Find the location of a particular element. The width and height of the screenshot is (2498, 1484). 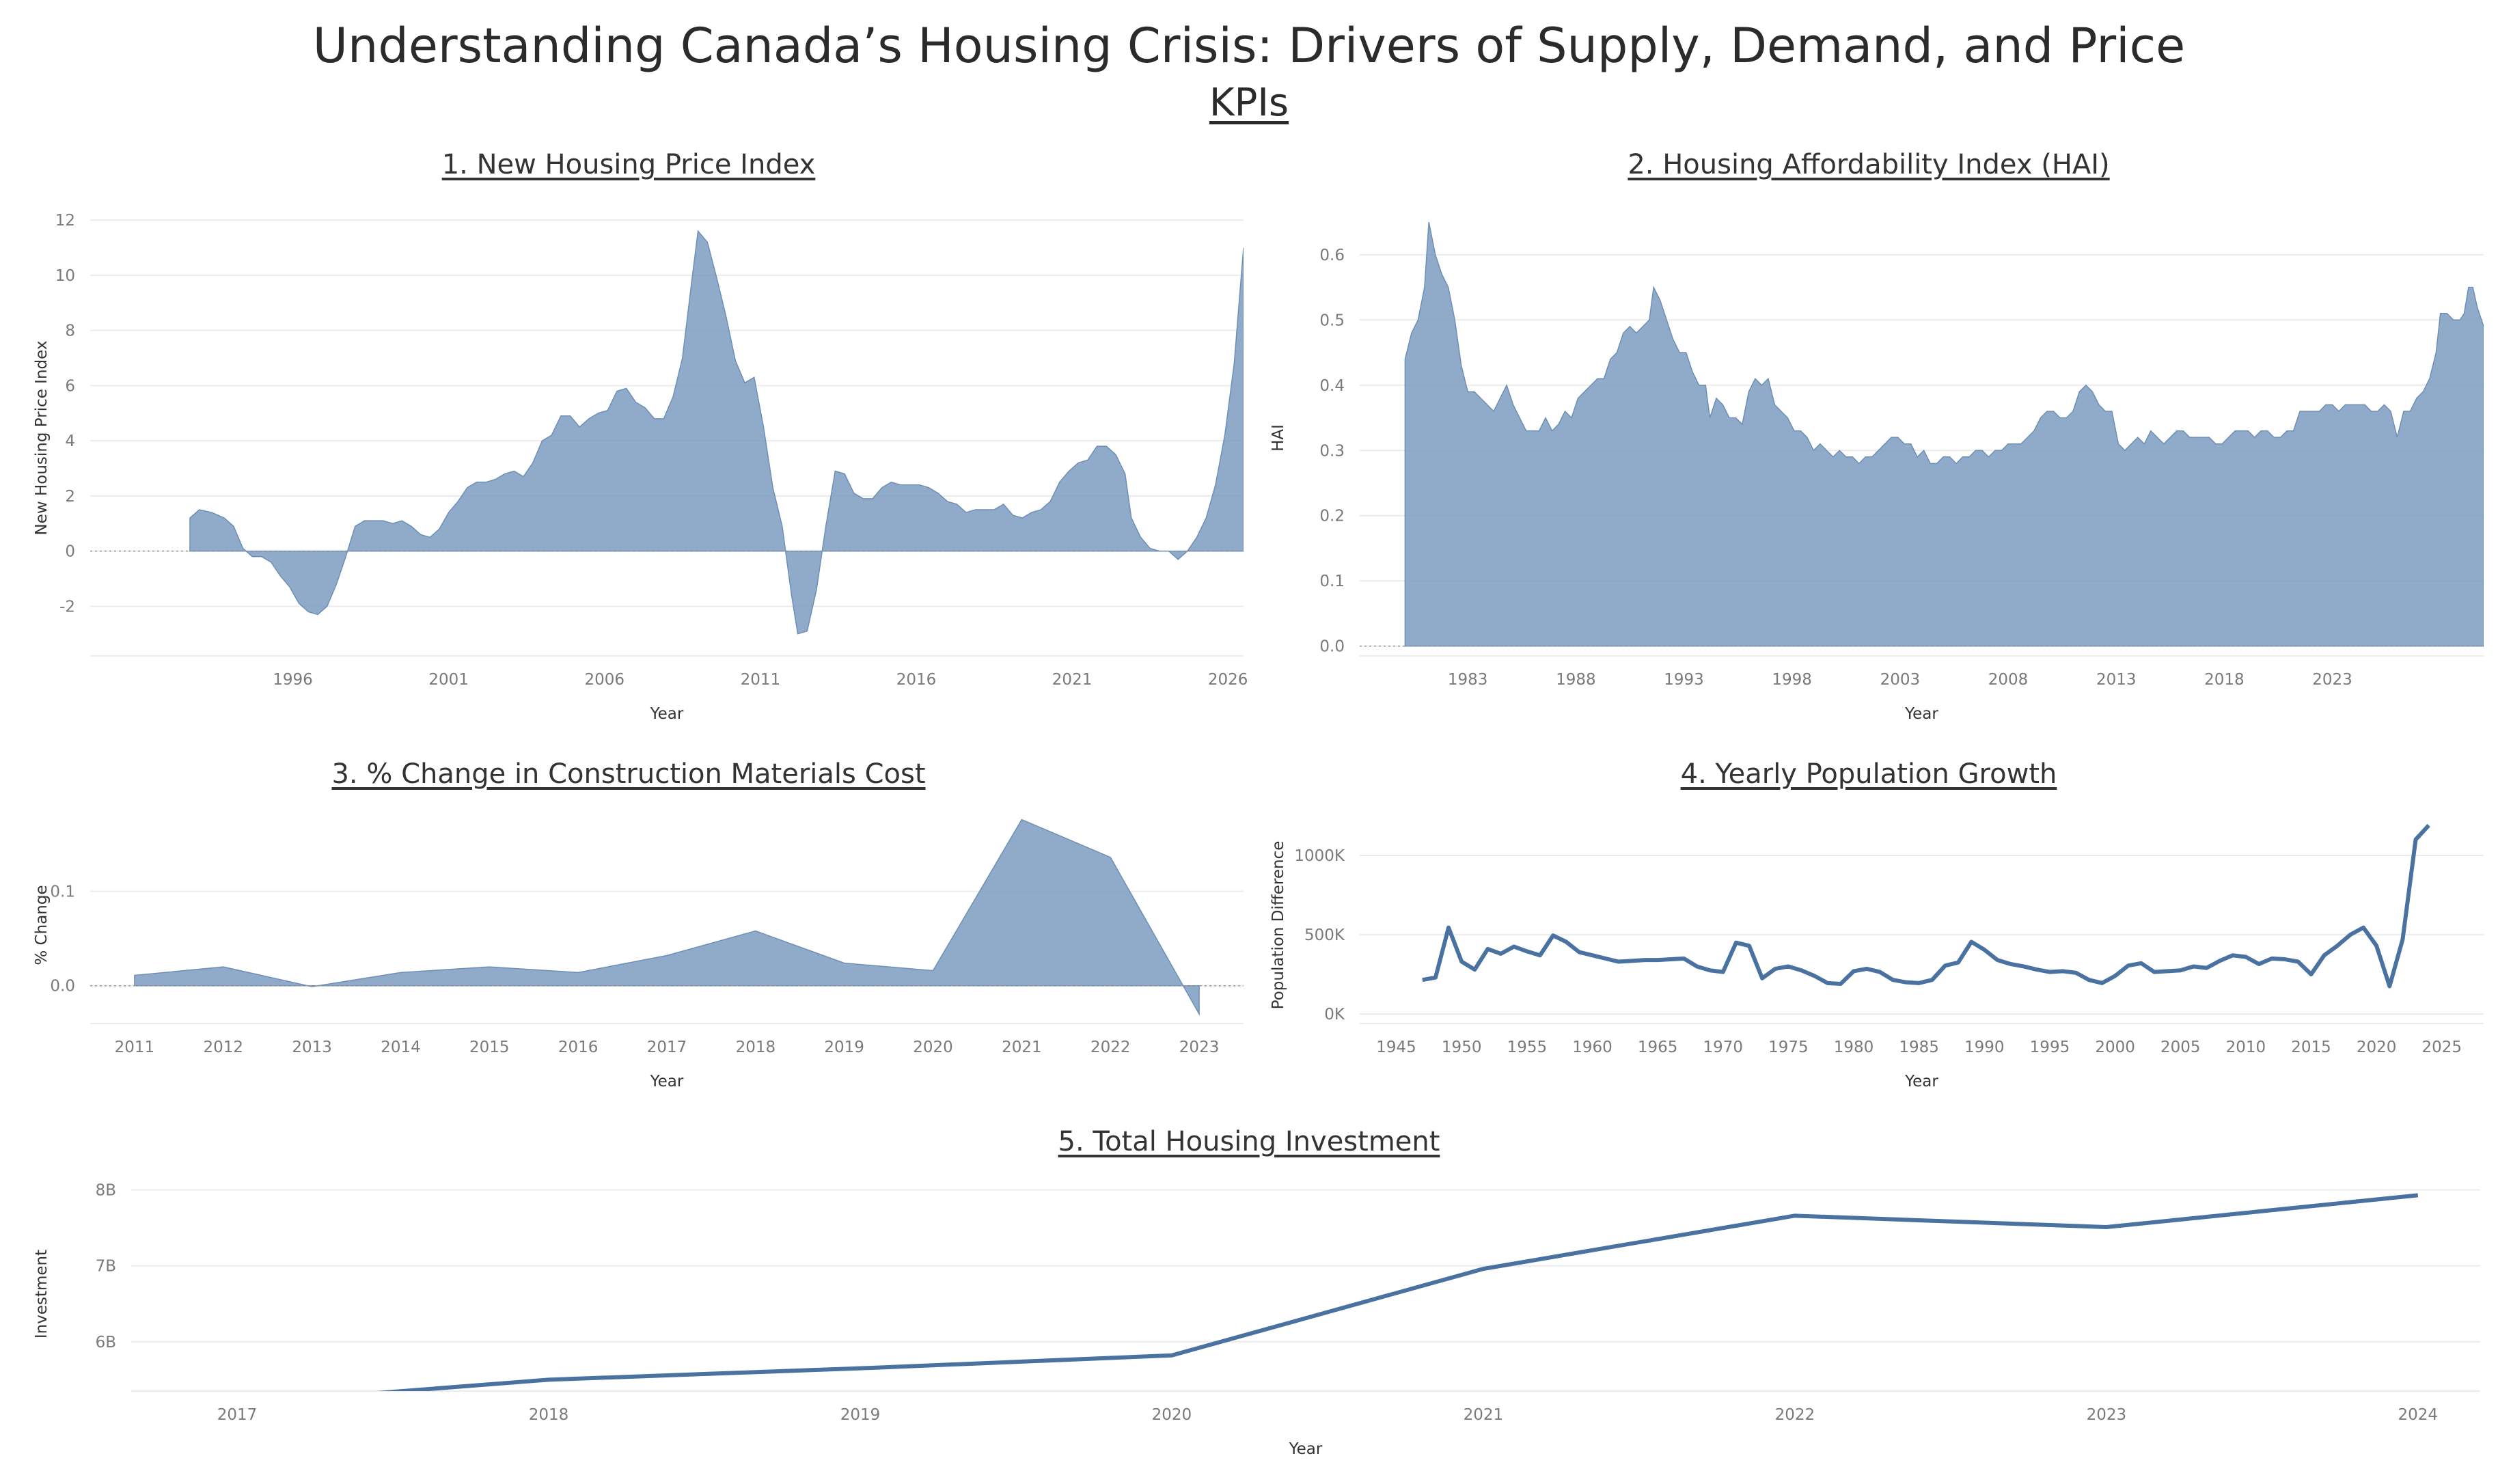

investment-chart-title: 5. Total Housing Investment is located at coordinates (1249, 1141).